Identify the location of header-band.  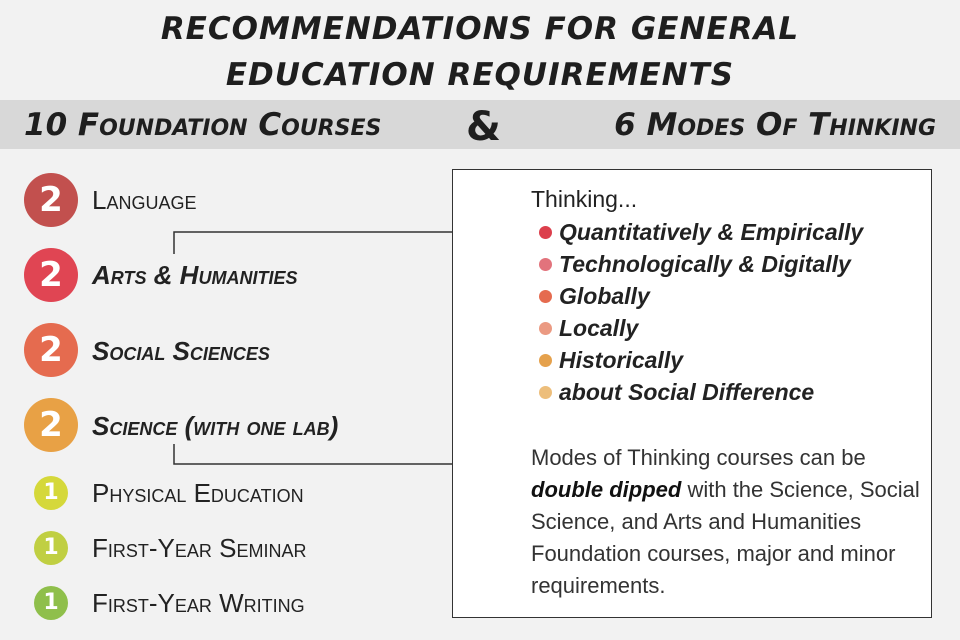
(480, 124).